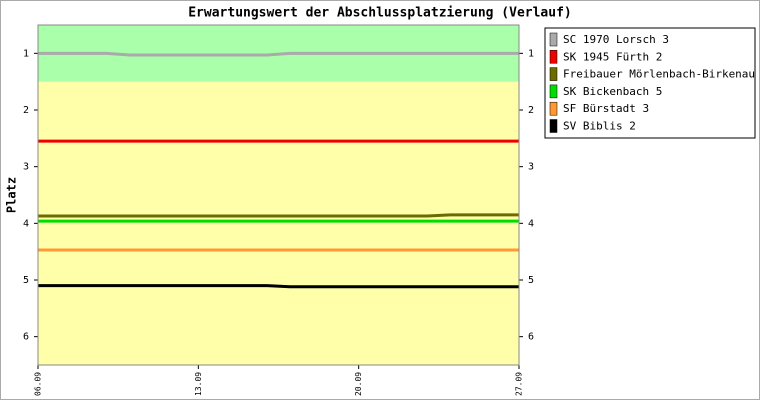 The image size is (760, 400). What do you see at coordinates (531, 280) in the screenshot?
I see `y-tick-label-right: 5` at bounding box center [531, 280].